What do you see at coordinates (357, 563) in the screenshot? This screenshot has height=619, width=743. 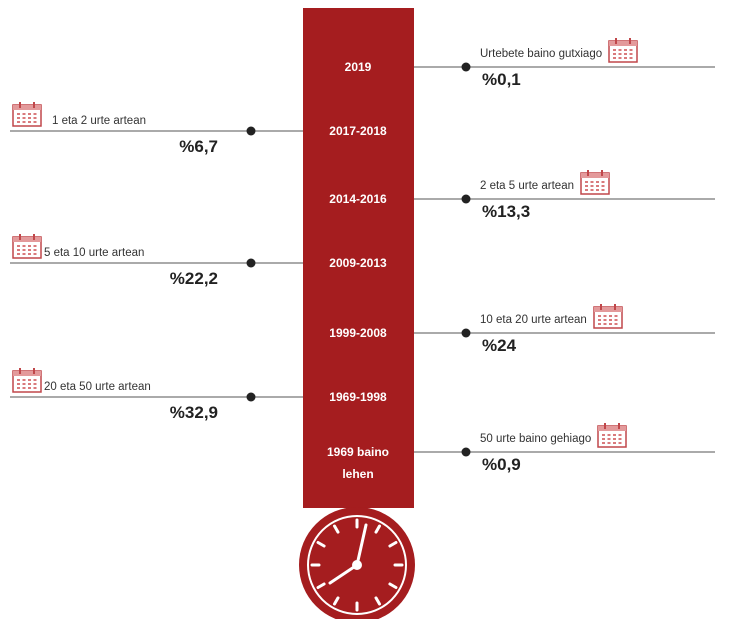 I see `clock` at bounding box center [357, 563].